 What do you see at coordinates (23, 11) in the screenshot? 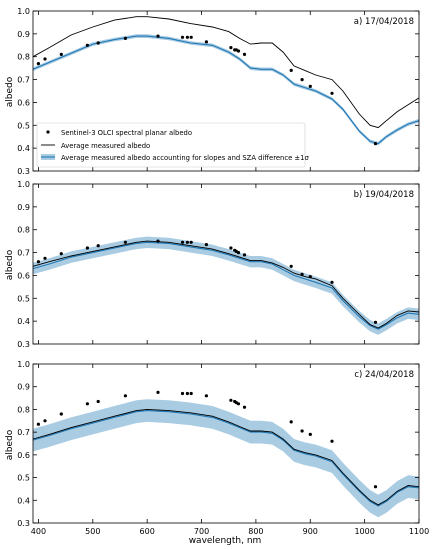
I see `y-tick-label-a: 1.0` at bounding box center [23, 11].